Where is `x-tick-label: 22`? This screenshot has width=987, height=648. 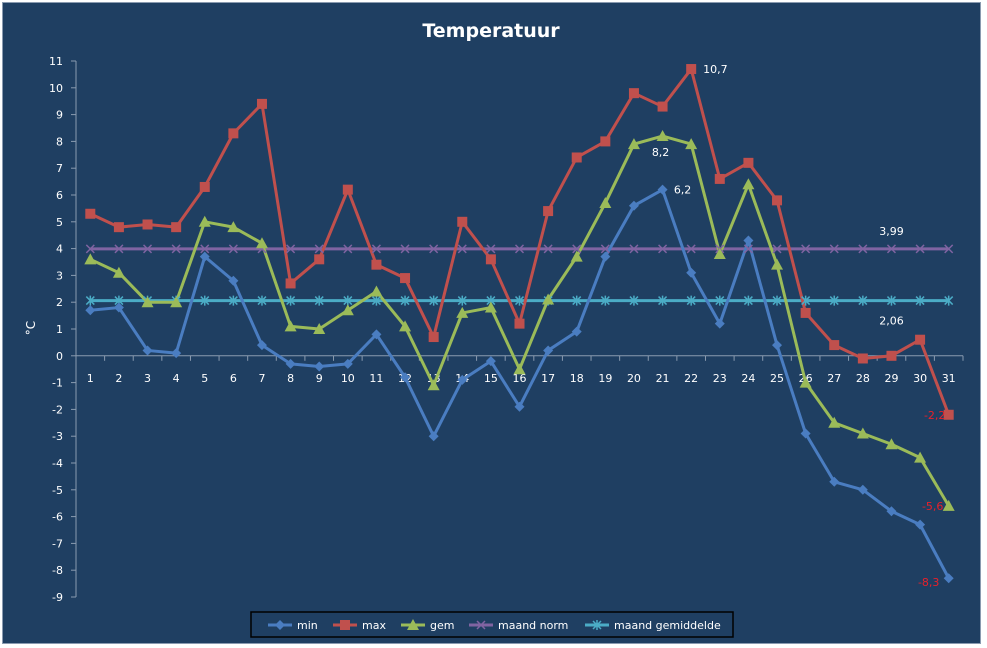 x-tick-label: 22 is located at coordinates (691, 378).